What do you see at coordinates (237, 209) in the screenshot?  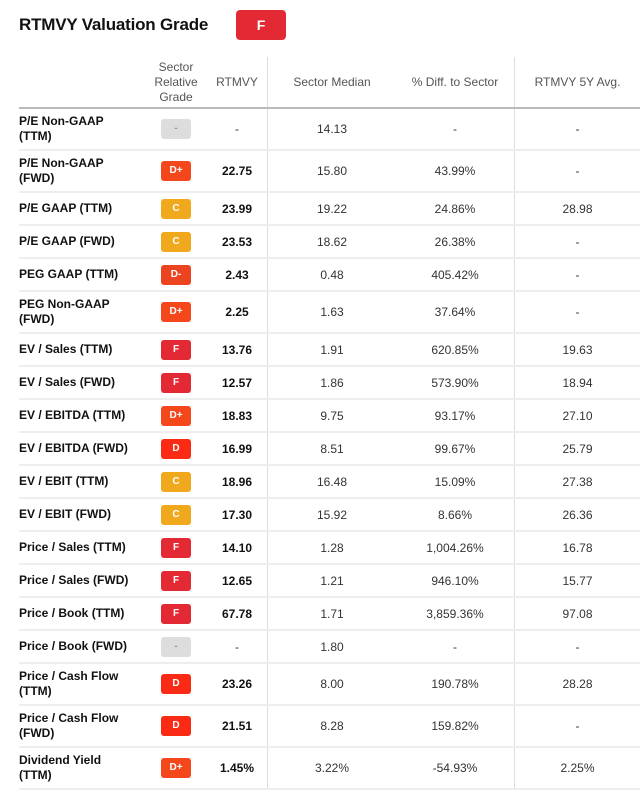 I see `value-cell: 23.99` at bounding box center [237, 209].